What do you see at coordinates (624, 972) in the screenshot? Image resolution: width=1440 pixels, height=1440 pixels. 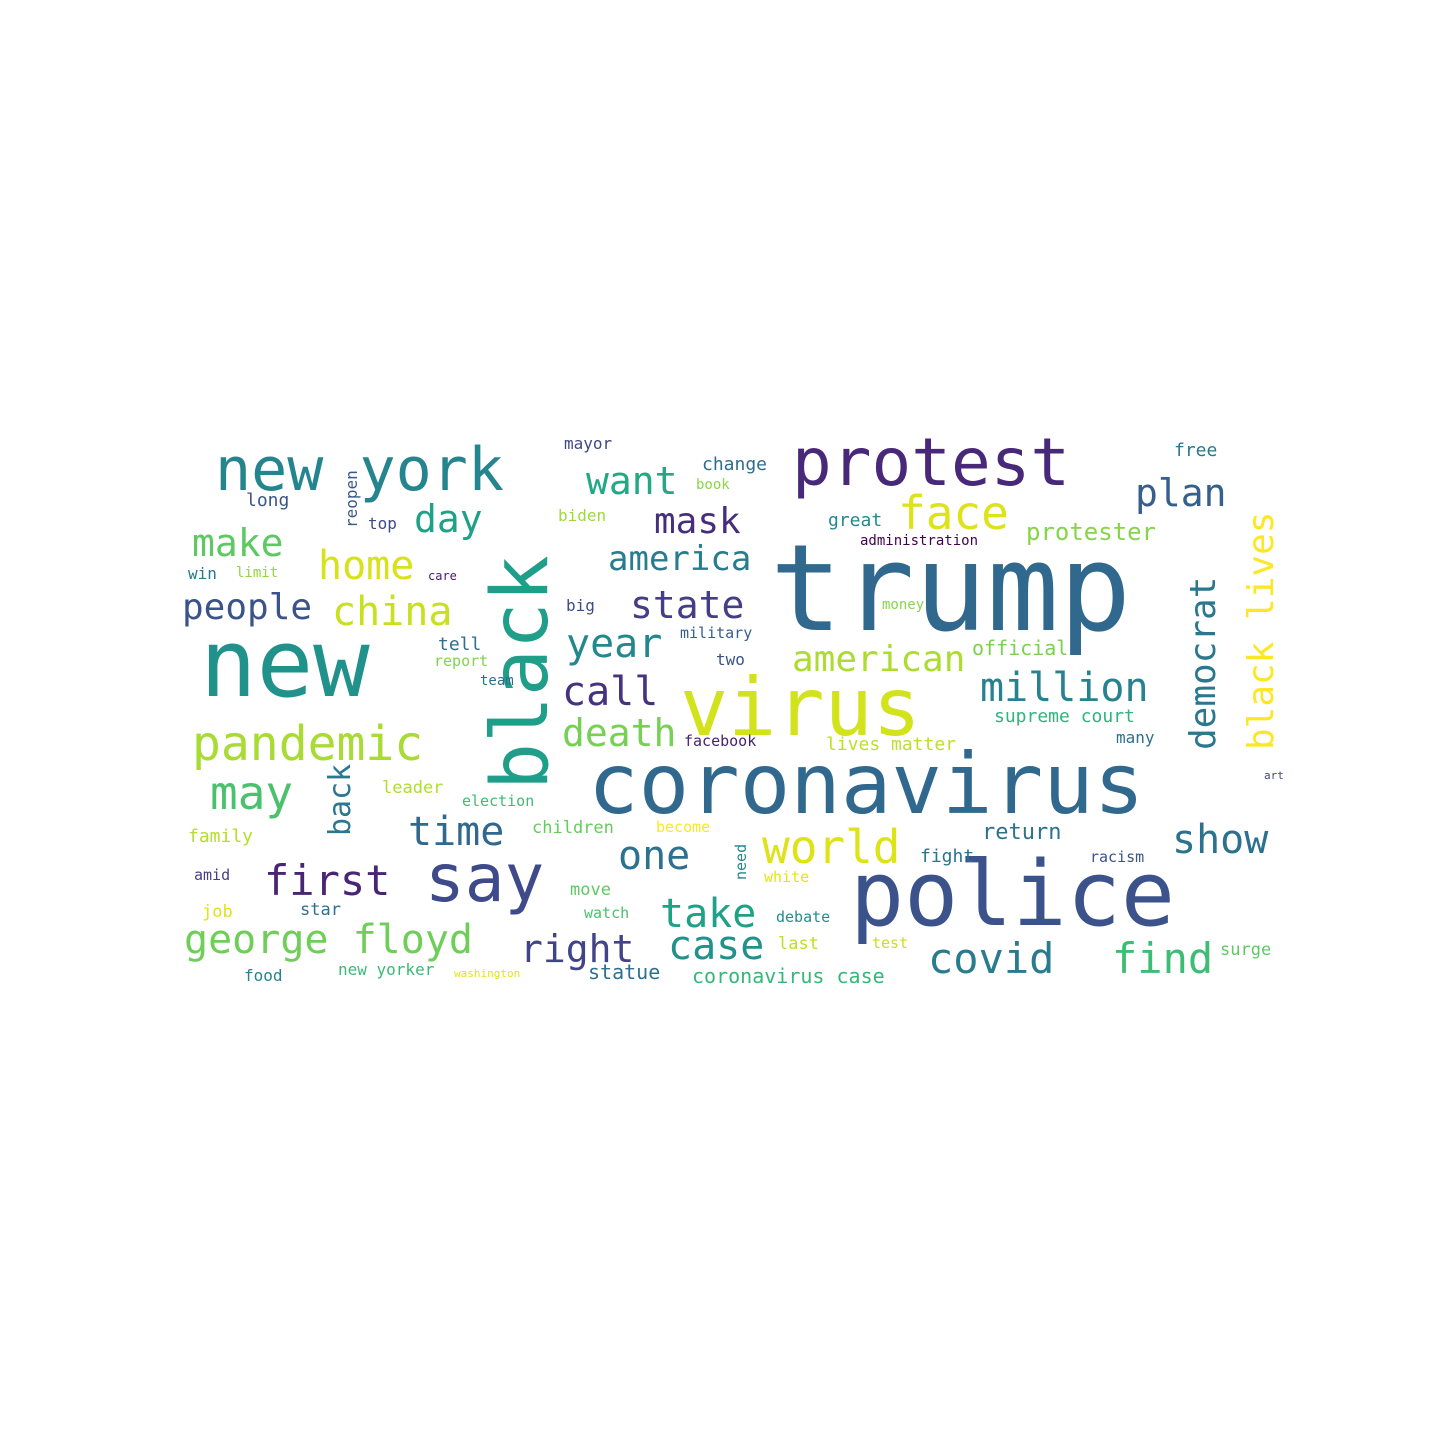 I see `word-statue: statue` at bounding box center [624, 972].